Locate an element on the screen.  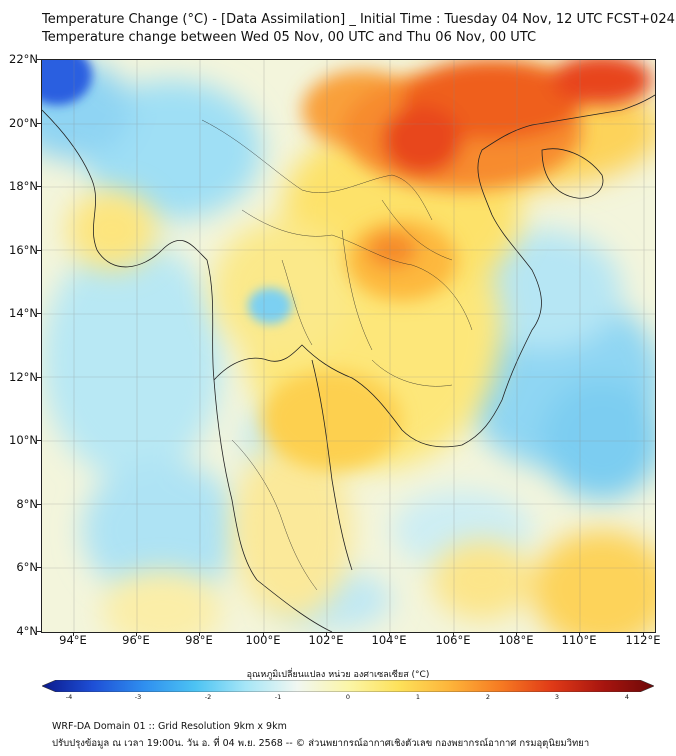
lon-label: 98°E is located at coordinates (199, 640).